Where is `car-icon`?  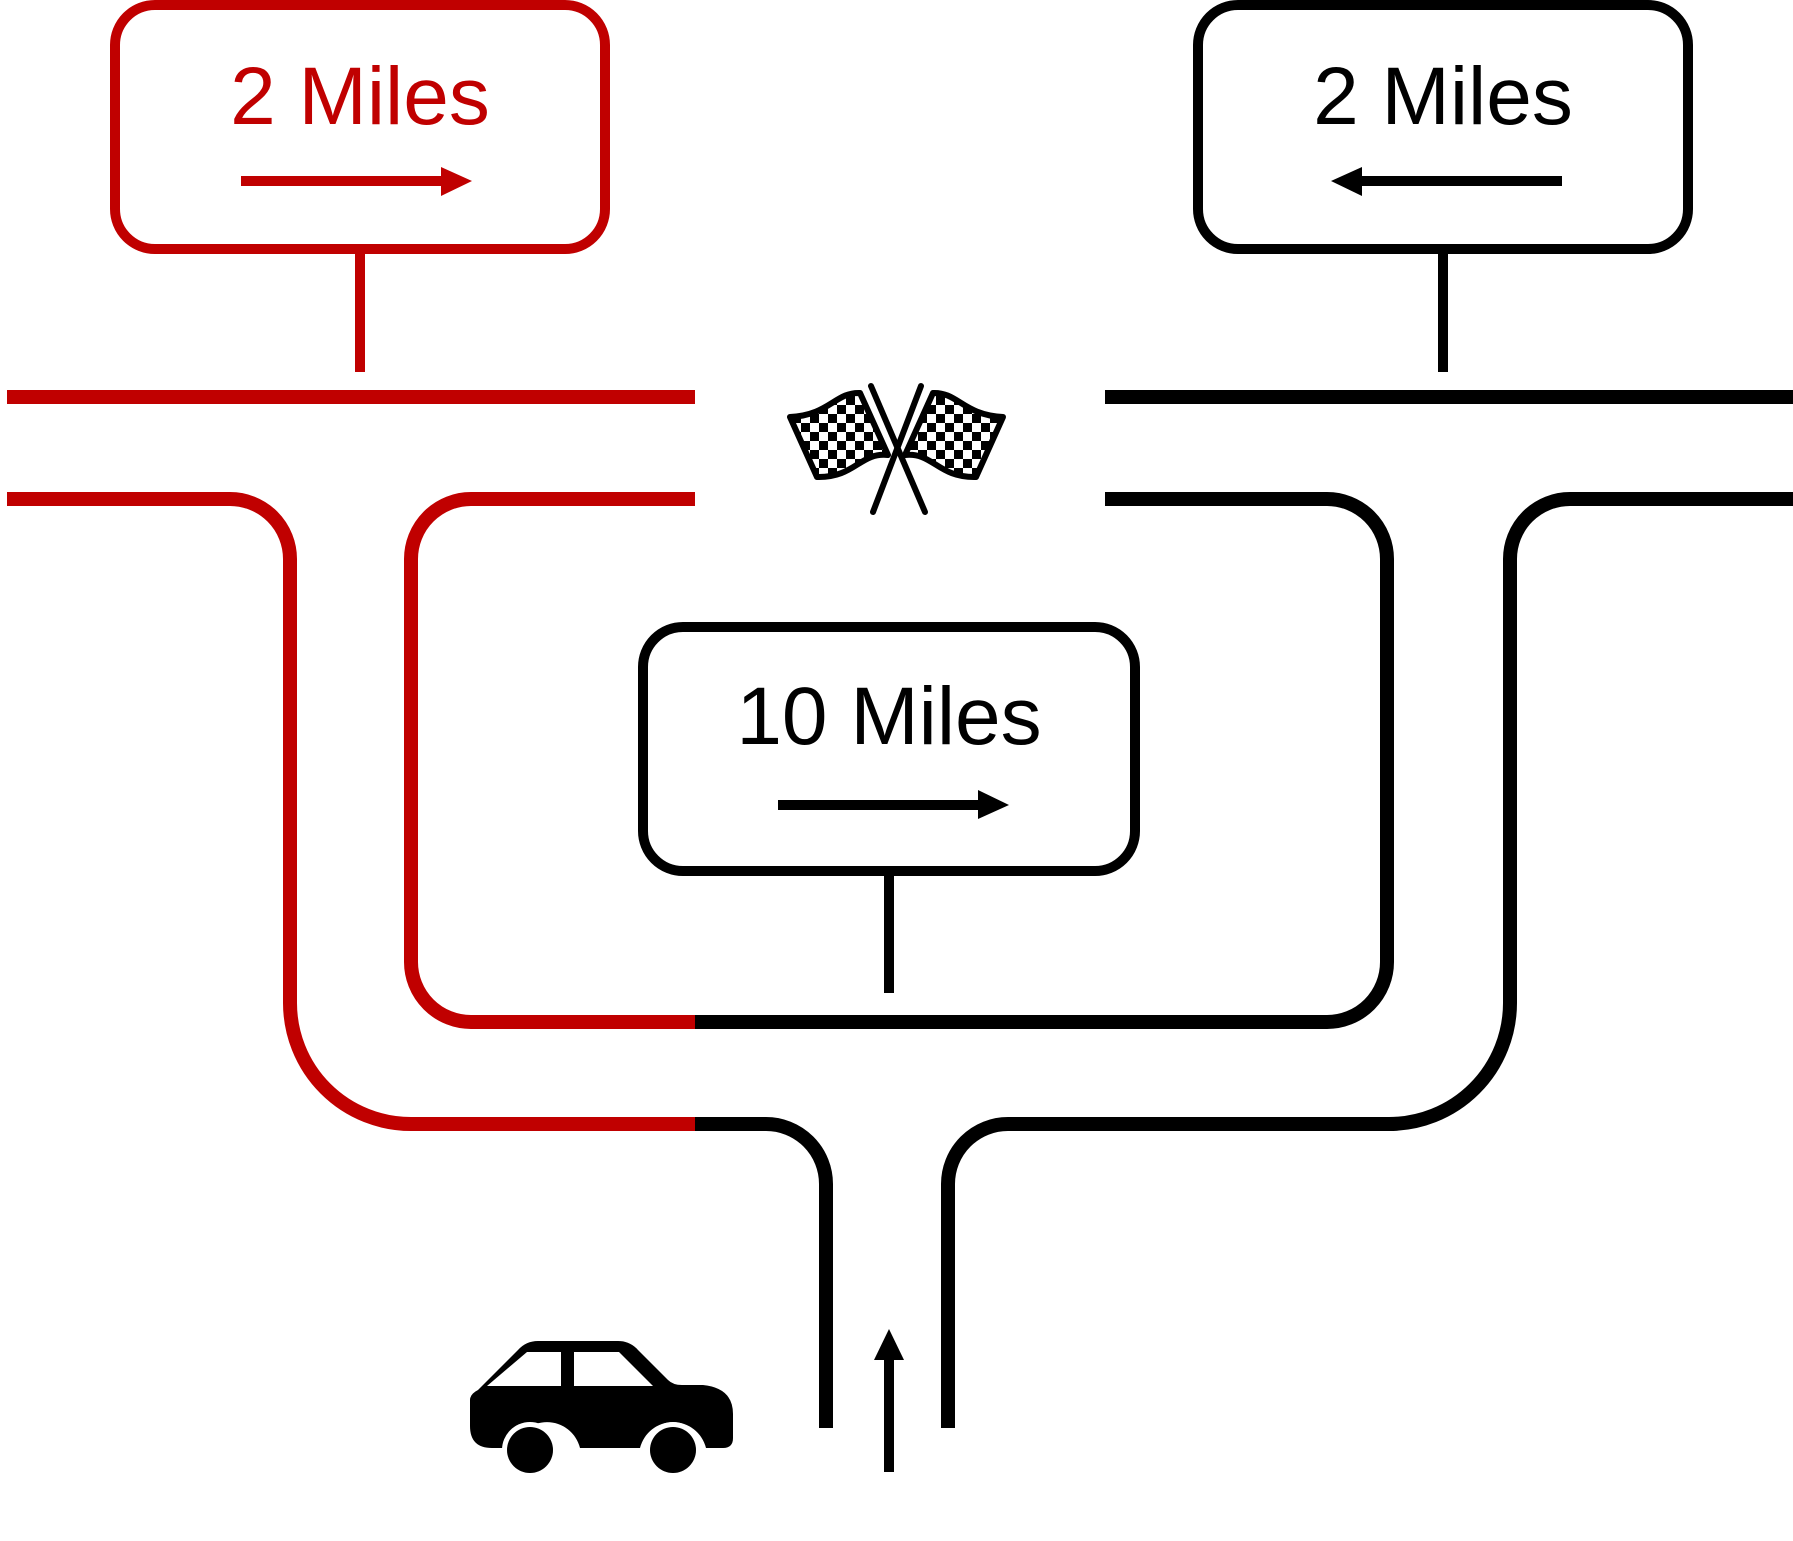 car-icon is located at coordinates (601, 1409).